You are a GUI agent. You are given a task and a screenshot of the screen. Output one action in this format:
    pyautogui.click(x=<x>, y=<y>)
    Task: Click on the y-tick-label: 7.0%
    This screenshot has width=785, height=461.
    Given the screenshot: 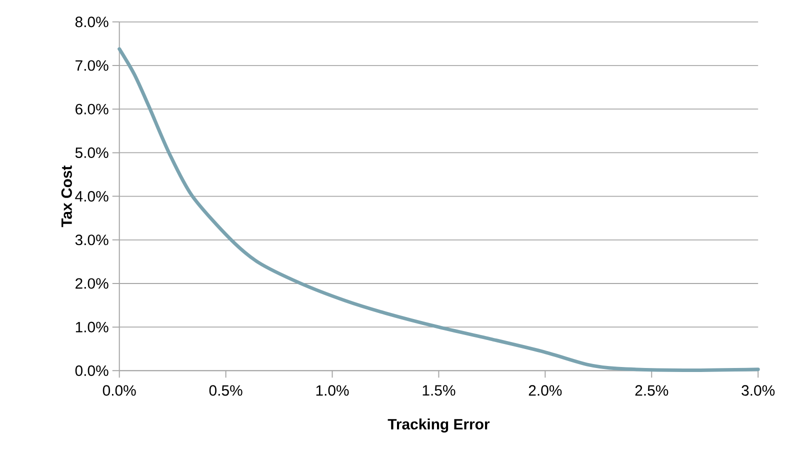 What is the action you would take?
    pyautogui.click(x=92, y=65)
    